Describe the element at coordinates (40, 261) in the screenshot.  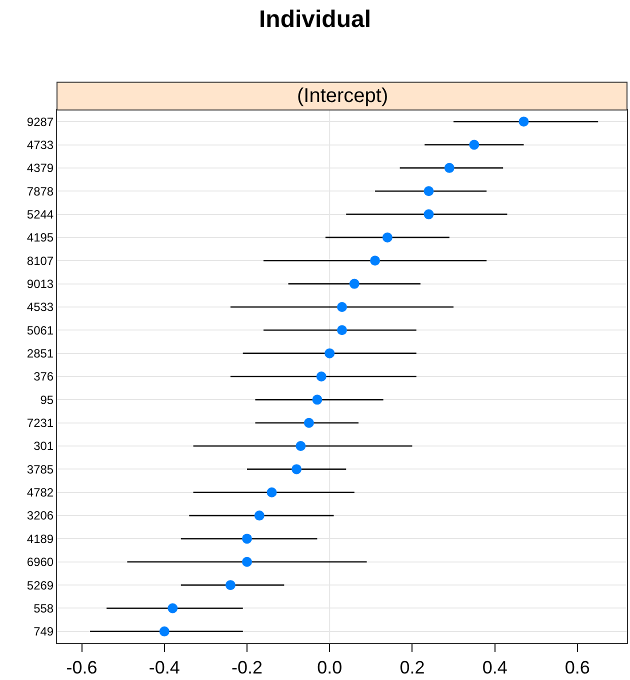
I see `y-tick-label: 8107` at that location.